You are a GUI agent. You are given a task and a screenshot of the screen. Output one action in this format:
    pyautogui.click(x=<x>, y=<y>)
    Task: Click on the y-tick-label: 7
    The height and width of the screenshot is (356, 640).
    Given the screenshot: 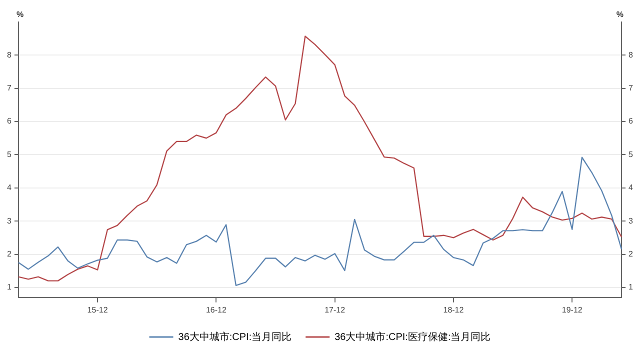 What is the action you would take?
    pyautogui.click(x=9, y=88)
    